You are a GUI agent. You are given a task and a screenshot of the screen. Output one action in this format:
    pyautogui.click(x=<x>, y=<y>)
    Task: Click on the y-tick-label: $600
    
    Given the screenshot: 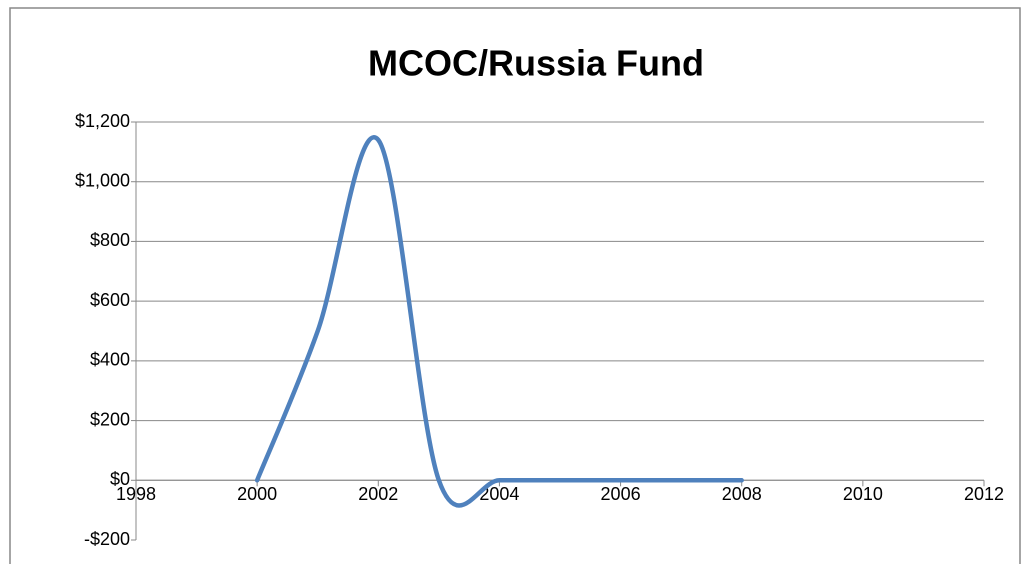 What is the action you would take?
    pyautogui.click(x=110, y=300)
    